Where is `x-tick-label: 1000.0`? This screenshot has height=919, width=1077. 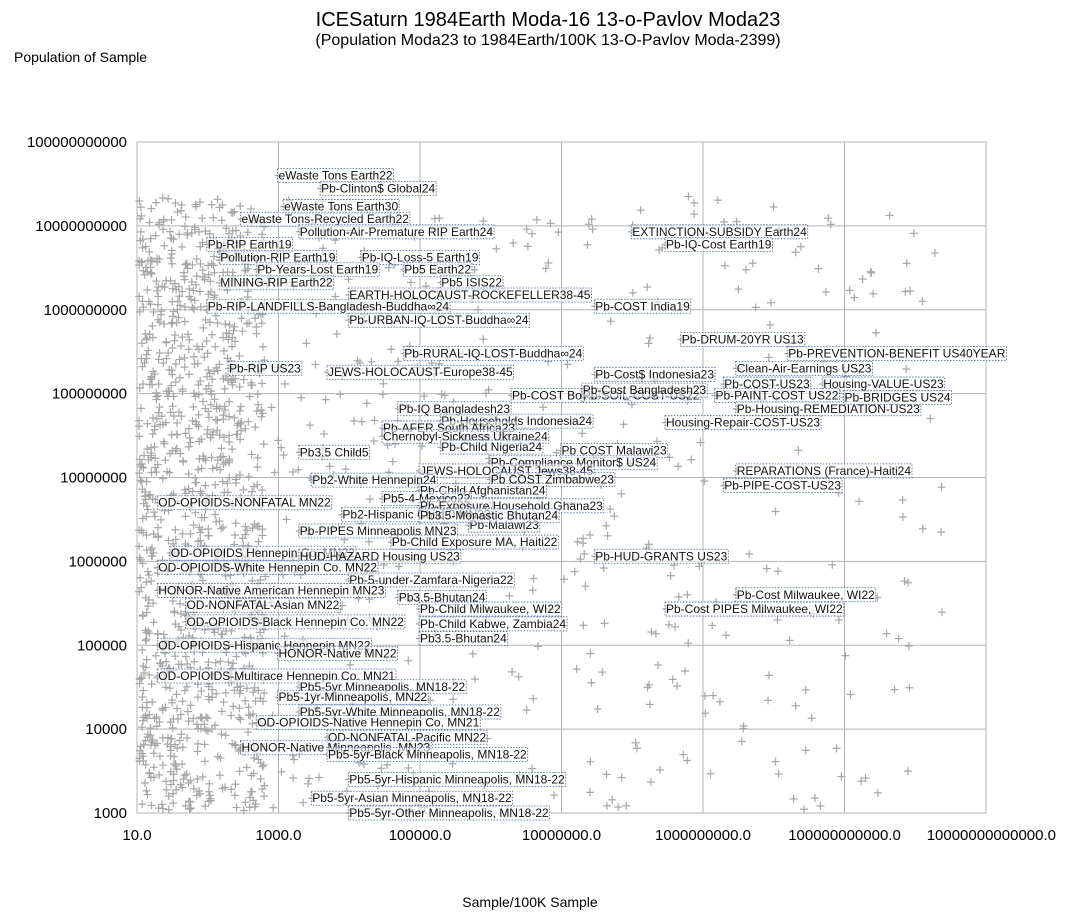
x-tick-label: 1000.0 is located at coordinates (279, 835).